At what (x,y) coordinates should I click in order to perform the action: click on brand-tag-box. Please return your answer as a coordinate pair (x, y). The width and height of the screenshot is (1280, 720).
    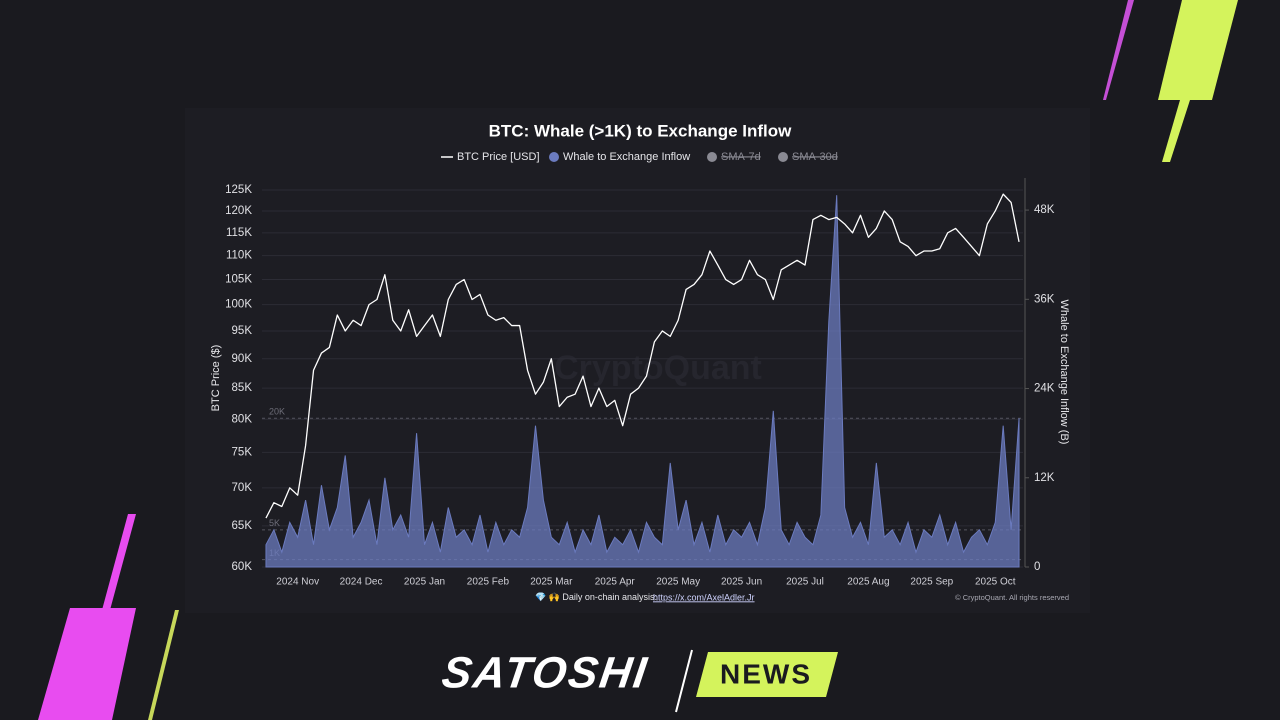
    Looking at the image, I should click on (767, 674).